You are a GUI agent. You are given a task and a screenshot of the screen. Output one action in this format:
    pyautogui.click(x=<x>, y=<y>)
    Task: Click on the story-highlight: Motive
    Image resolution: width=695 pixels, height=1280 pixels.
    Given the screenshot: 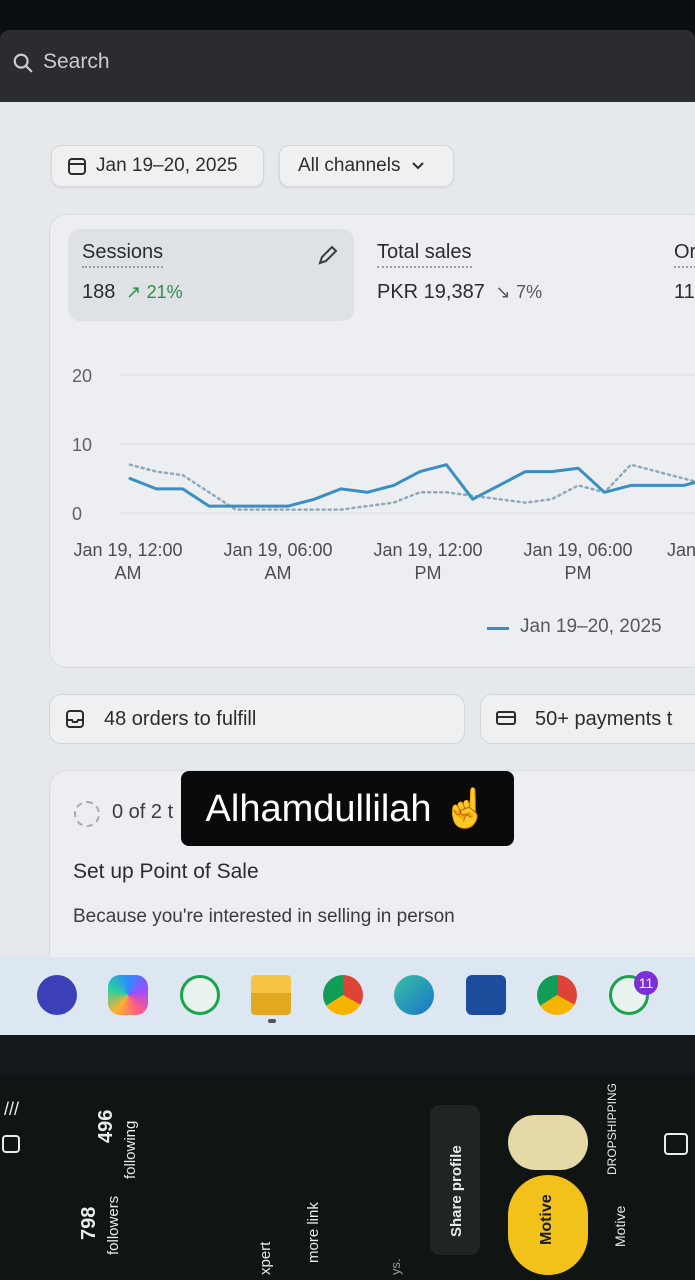 What is the action you would take?
    pyautogui.click(x=548, y=1225)
    